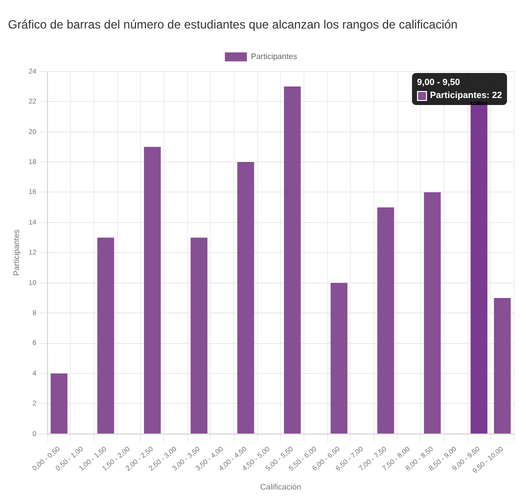 The width and height of the screenshot is (526, 504). I want to click on annotation: 9,00 - 9,50, so click(438, 83).